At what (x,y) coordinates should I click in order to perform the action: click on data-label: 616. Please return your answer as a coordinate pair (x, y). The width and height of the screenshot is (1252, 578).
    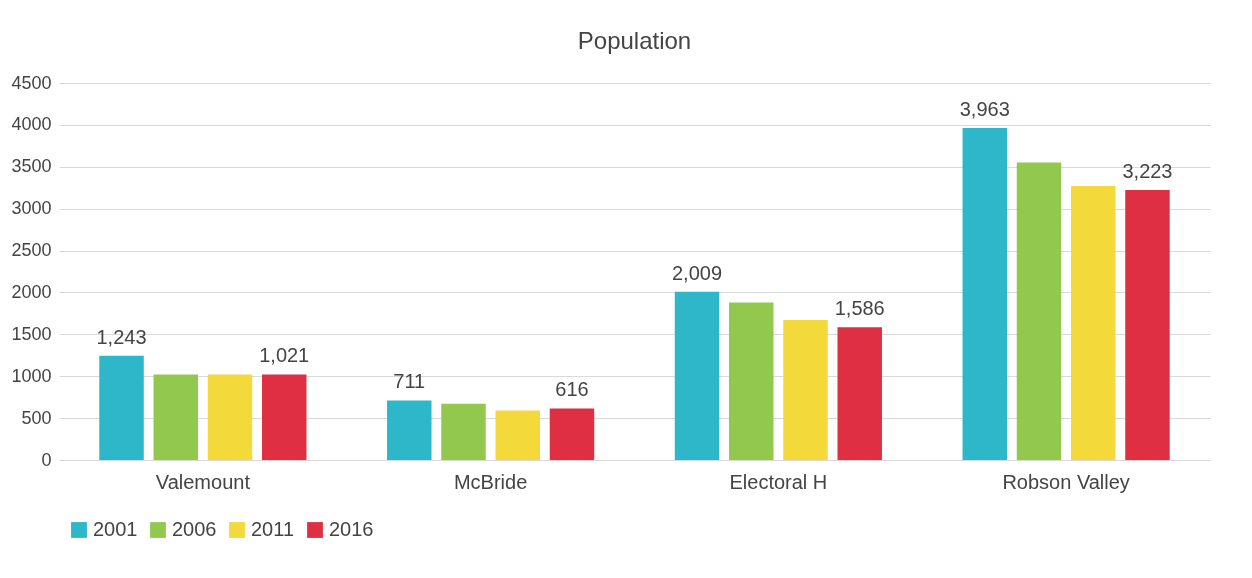
    Looking at the image, I should click on (572, 389).